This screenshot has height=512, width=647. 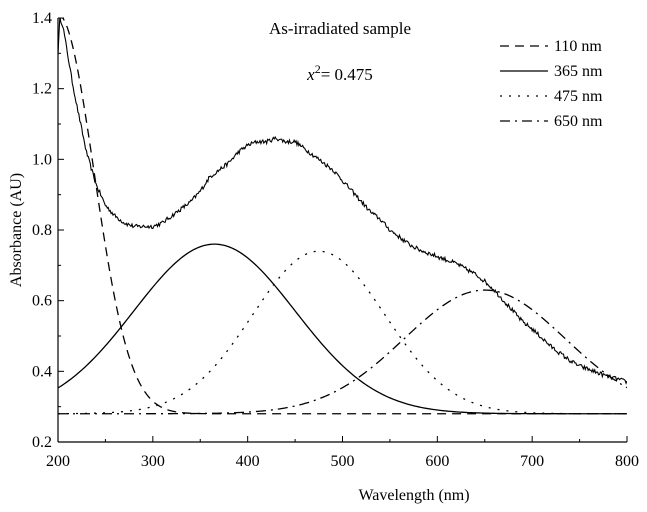 I want to click on y-tick-label: 0.2, so click(x=42, y=442).